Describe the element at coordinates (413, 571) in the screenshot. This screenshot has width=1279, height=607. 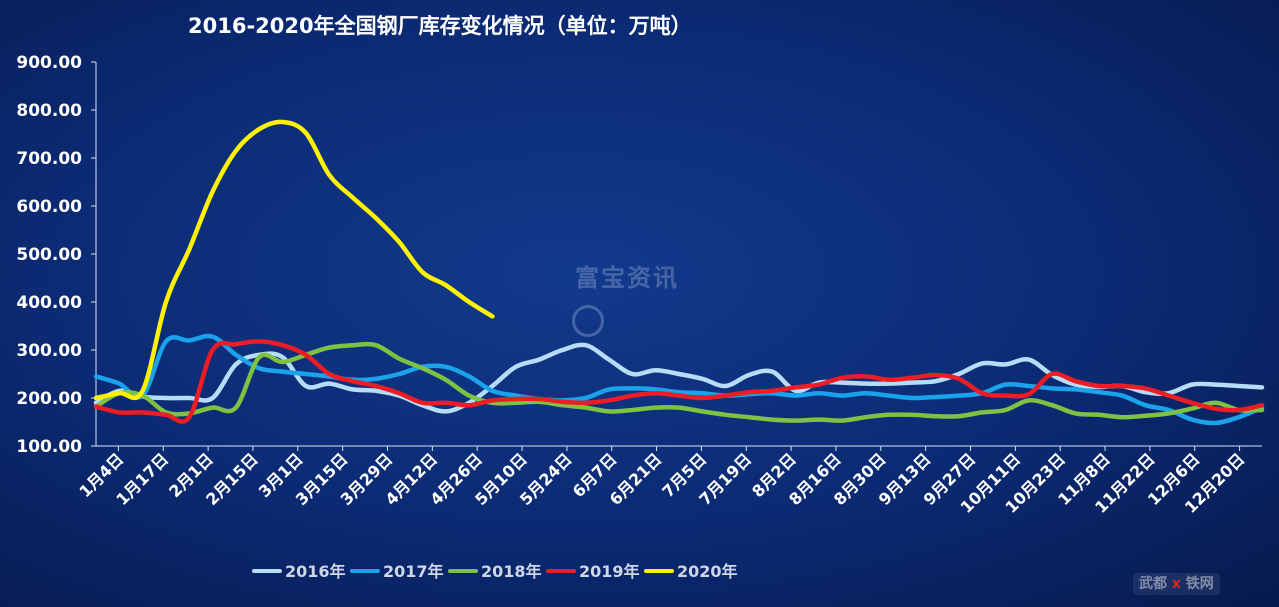
I see `legend-label-2: 2017年` at that location.